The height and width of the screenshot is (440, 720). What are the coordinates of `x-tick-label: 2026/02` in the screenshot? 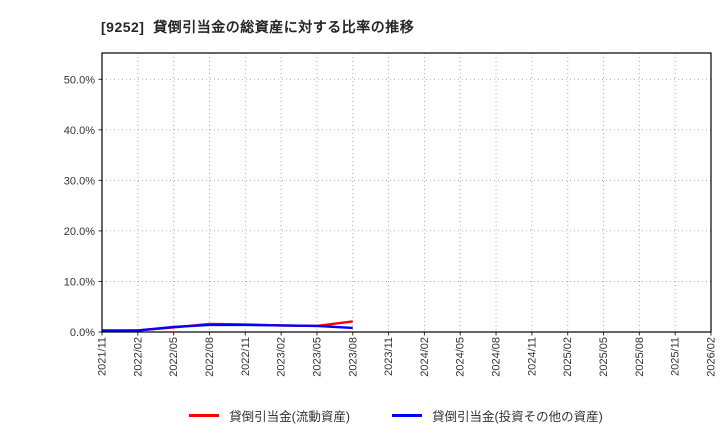 It's located at (712, 357).